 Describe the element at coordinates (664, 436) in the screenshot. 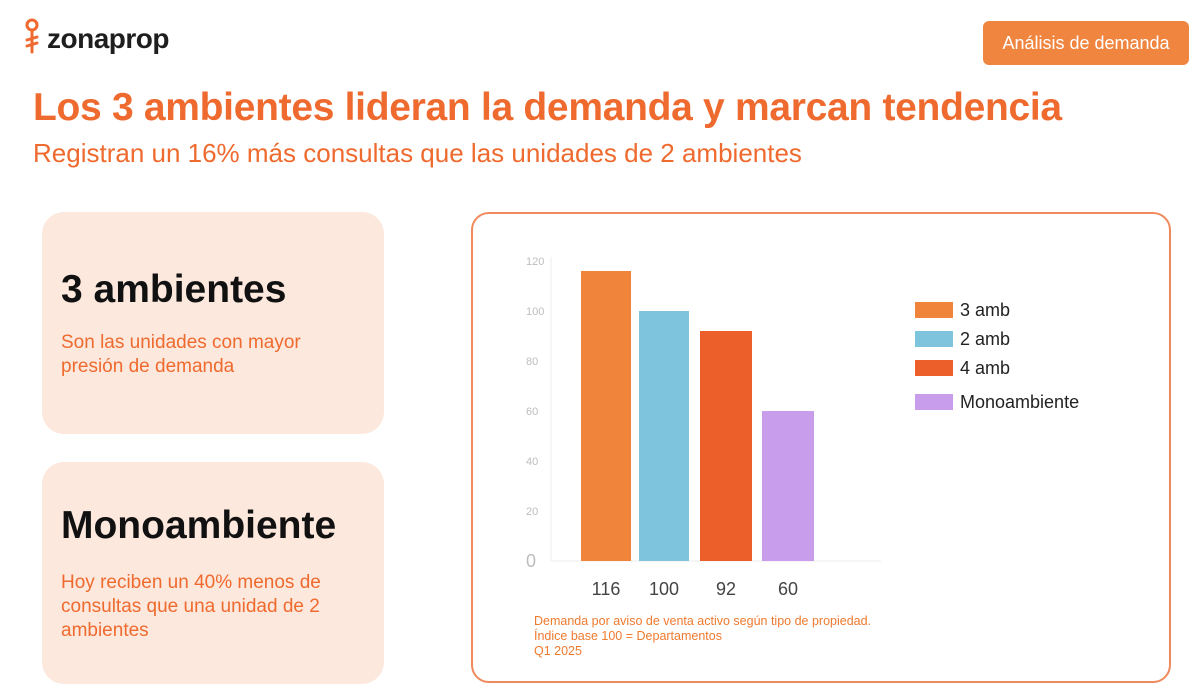

I see `bar-2-amb` at that location.